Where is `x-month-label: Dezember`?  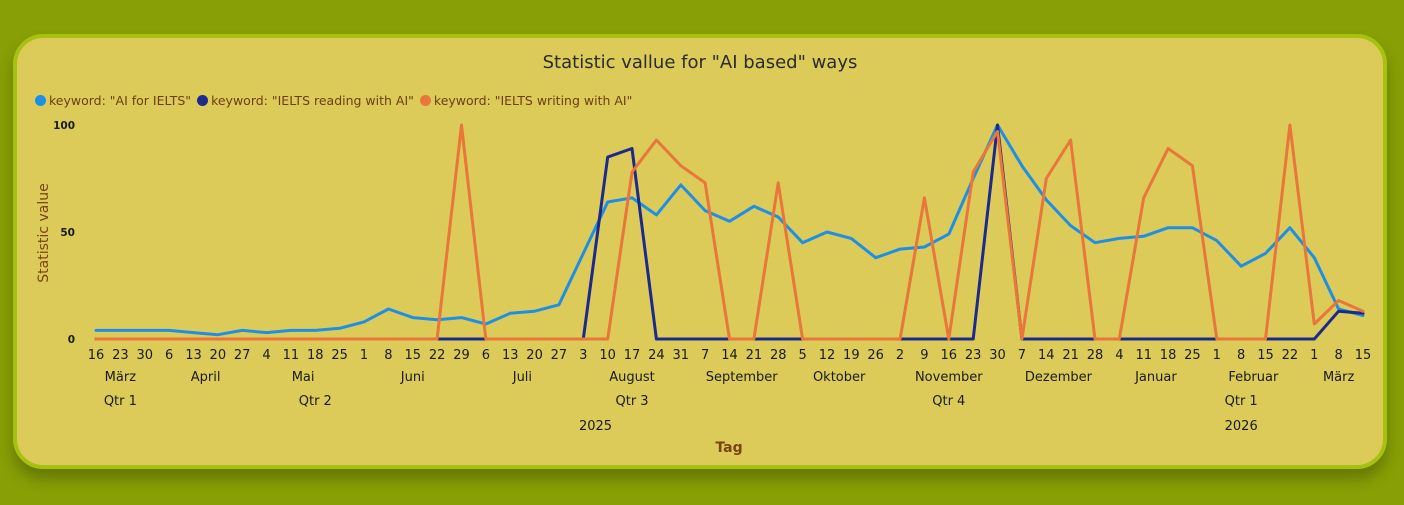
x-month-label: Dezember is located at coordinates (1059, 377).